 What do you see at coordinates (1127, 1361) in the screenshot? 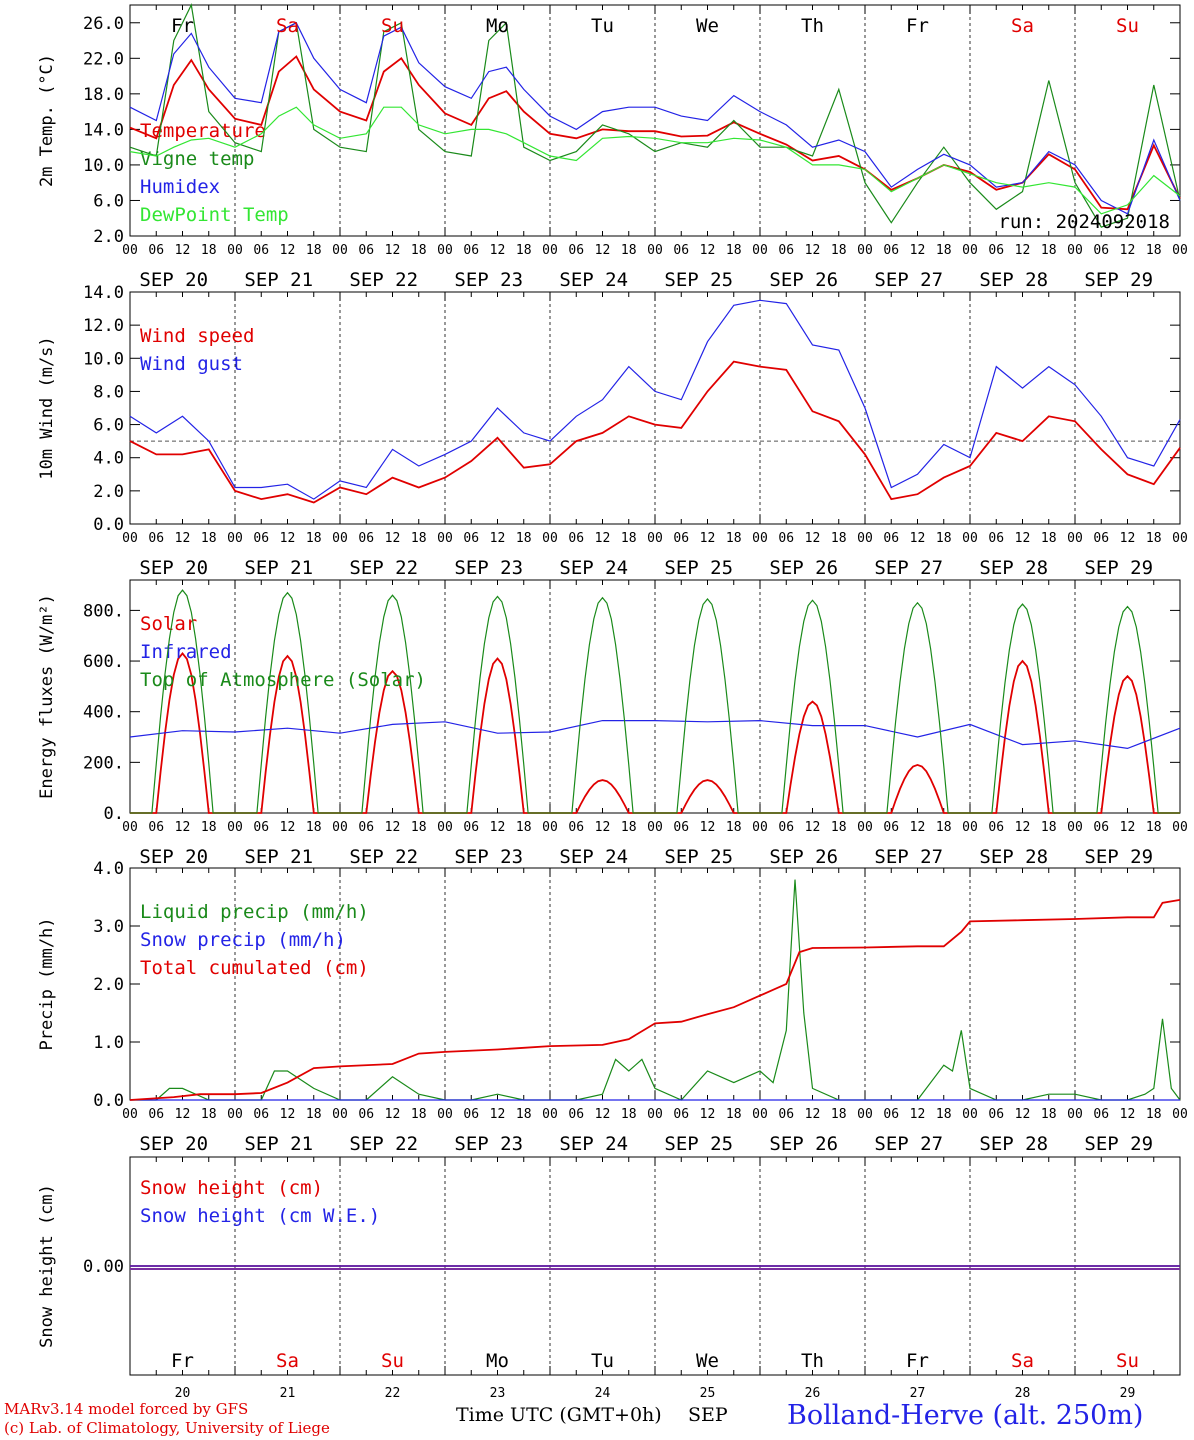
I see `day-of-week-label: Su` at bounding box center [1127, 1361].